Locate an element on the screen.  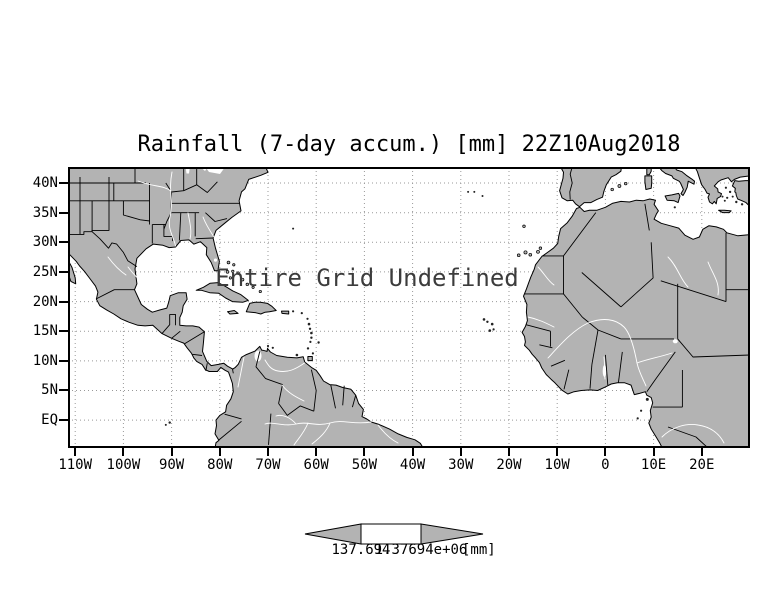
lon-tick-label: 10E is located at coordinates (653, 465).